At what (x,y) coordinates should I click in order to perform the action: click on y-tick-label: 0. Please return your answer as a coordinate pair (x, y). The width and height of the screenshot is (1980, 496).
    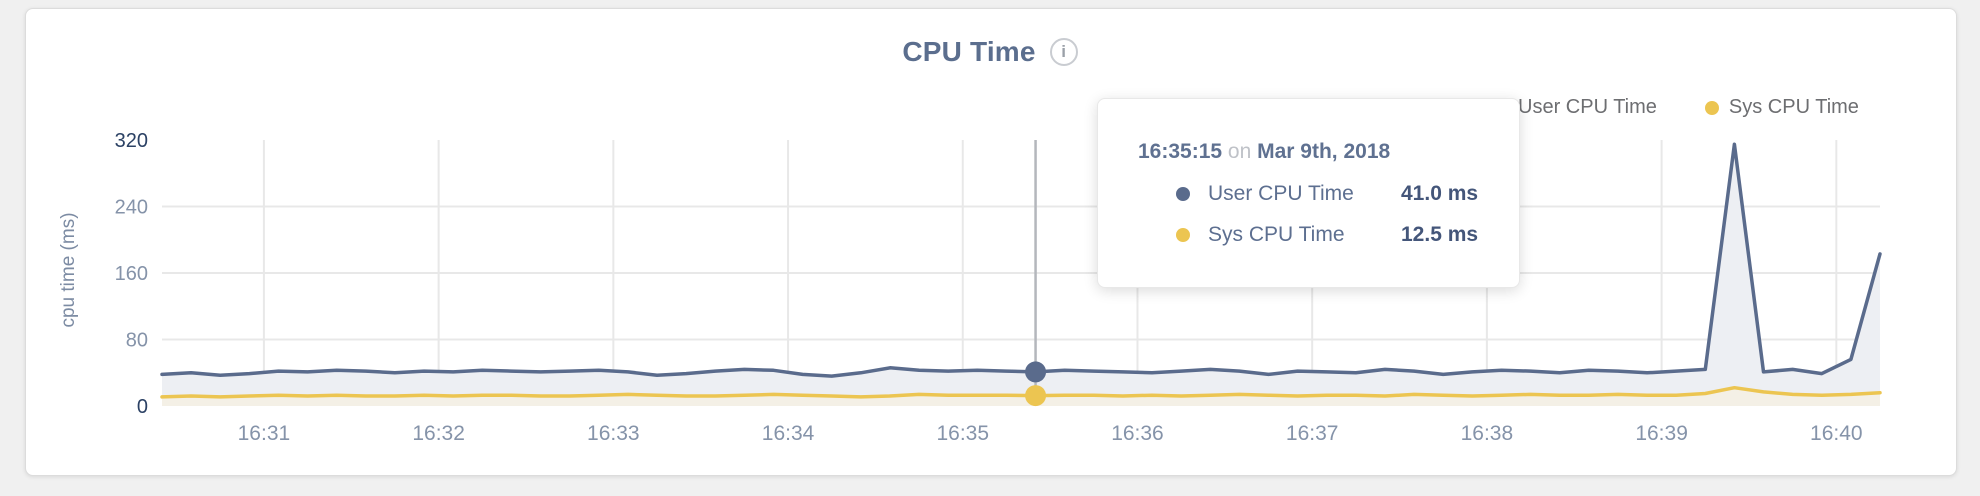
    Looking at the image, I should click on (142, 407).